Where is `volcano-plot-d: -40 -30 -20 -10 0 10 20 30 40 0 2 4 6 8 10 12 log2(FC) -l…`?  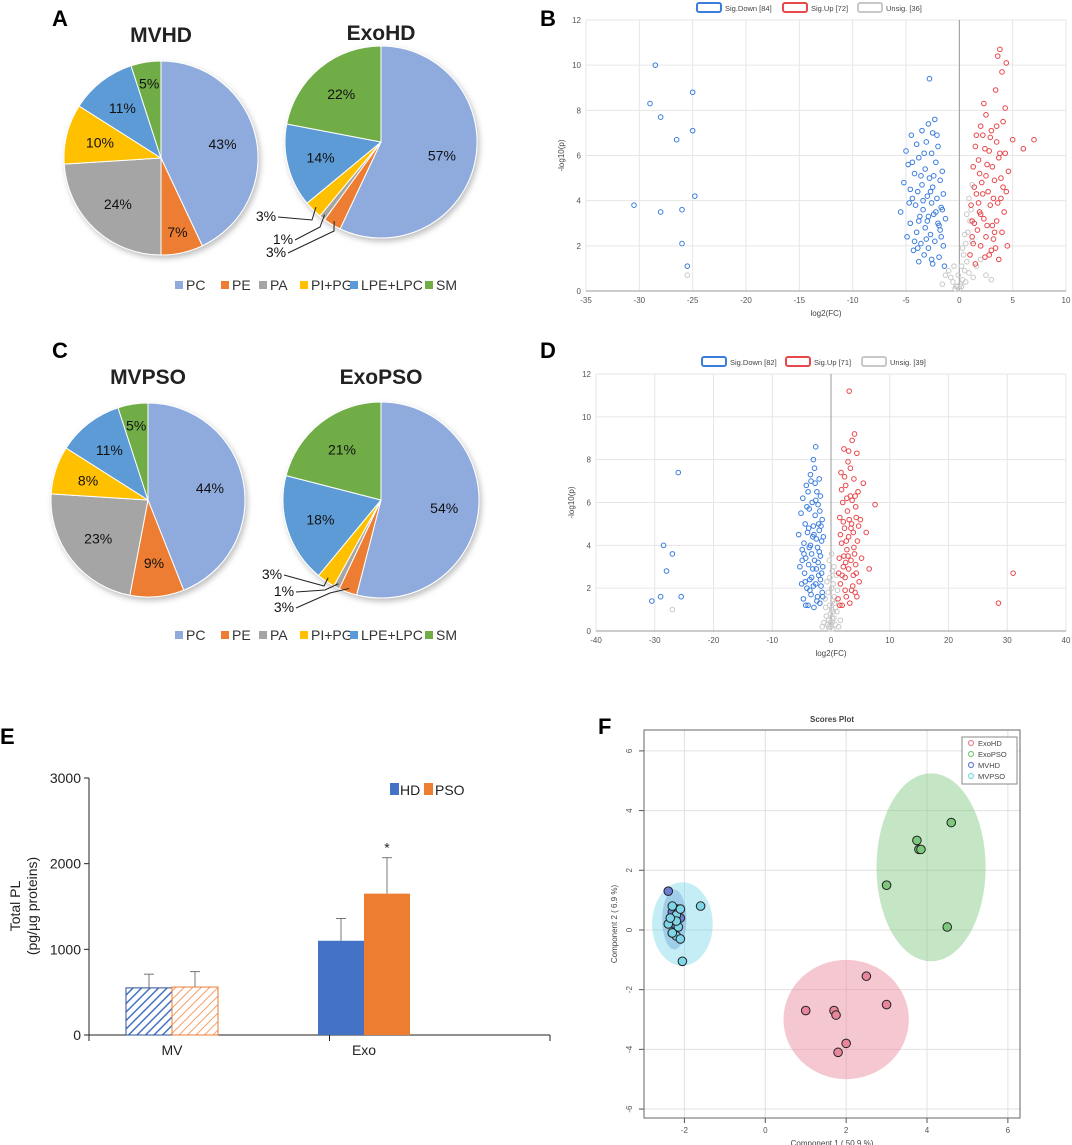 volcano-plot-d: -40 -30 -20 -10 0 10 20 30 40 0 2 4 6 8 10 12 log2(FC) -l… is located at coordinates (819, 507).